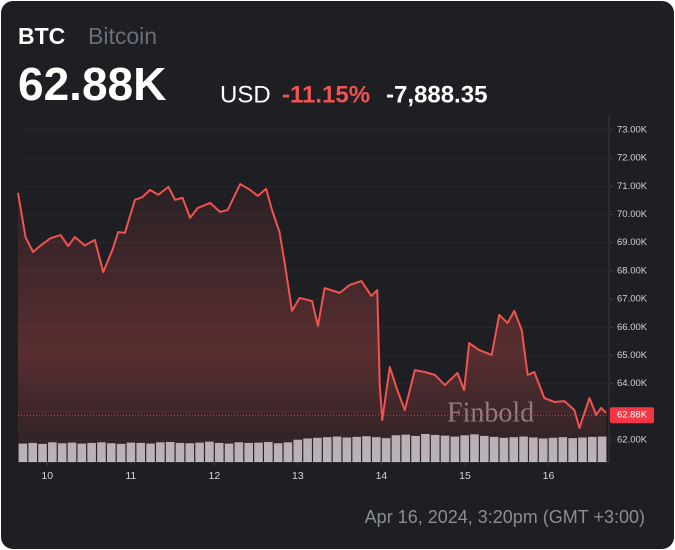  What do you see at coordinates (632, 327) in the screenshot?
I see `y-tick-label: 66.00K` at bounding box center [632, 327].